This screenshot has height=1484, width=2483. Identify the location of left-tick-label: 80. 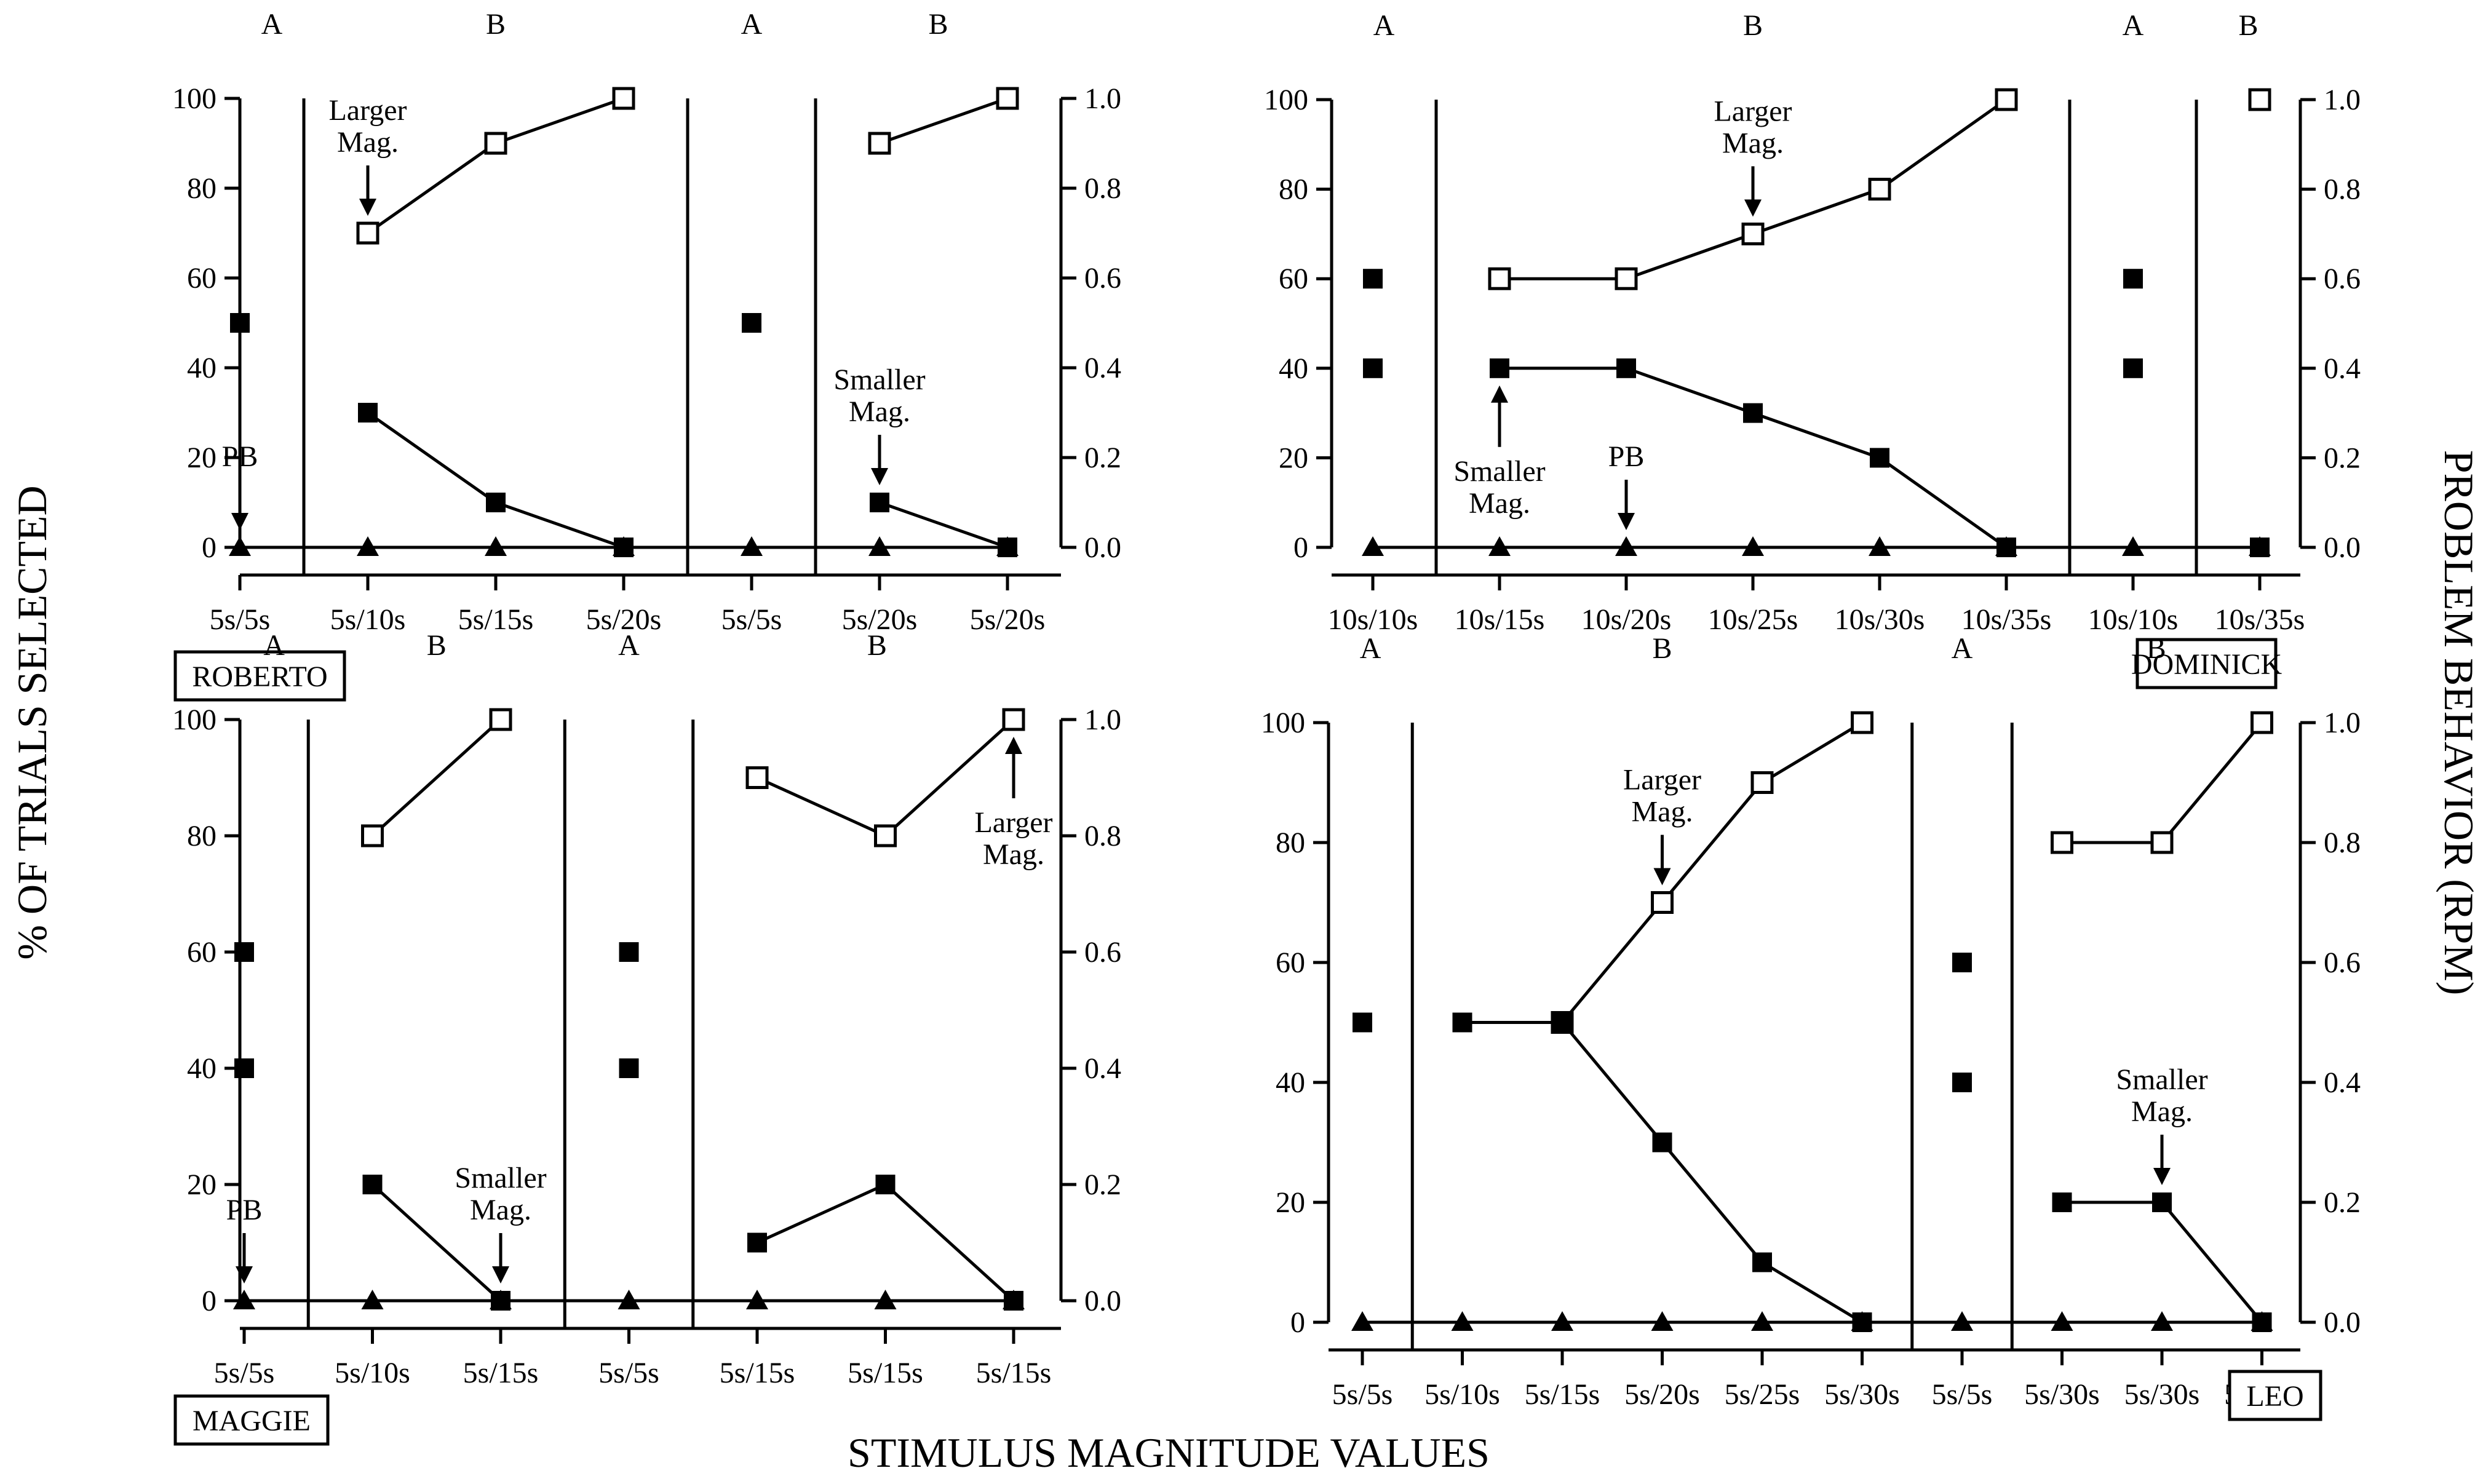
(202, 836).